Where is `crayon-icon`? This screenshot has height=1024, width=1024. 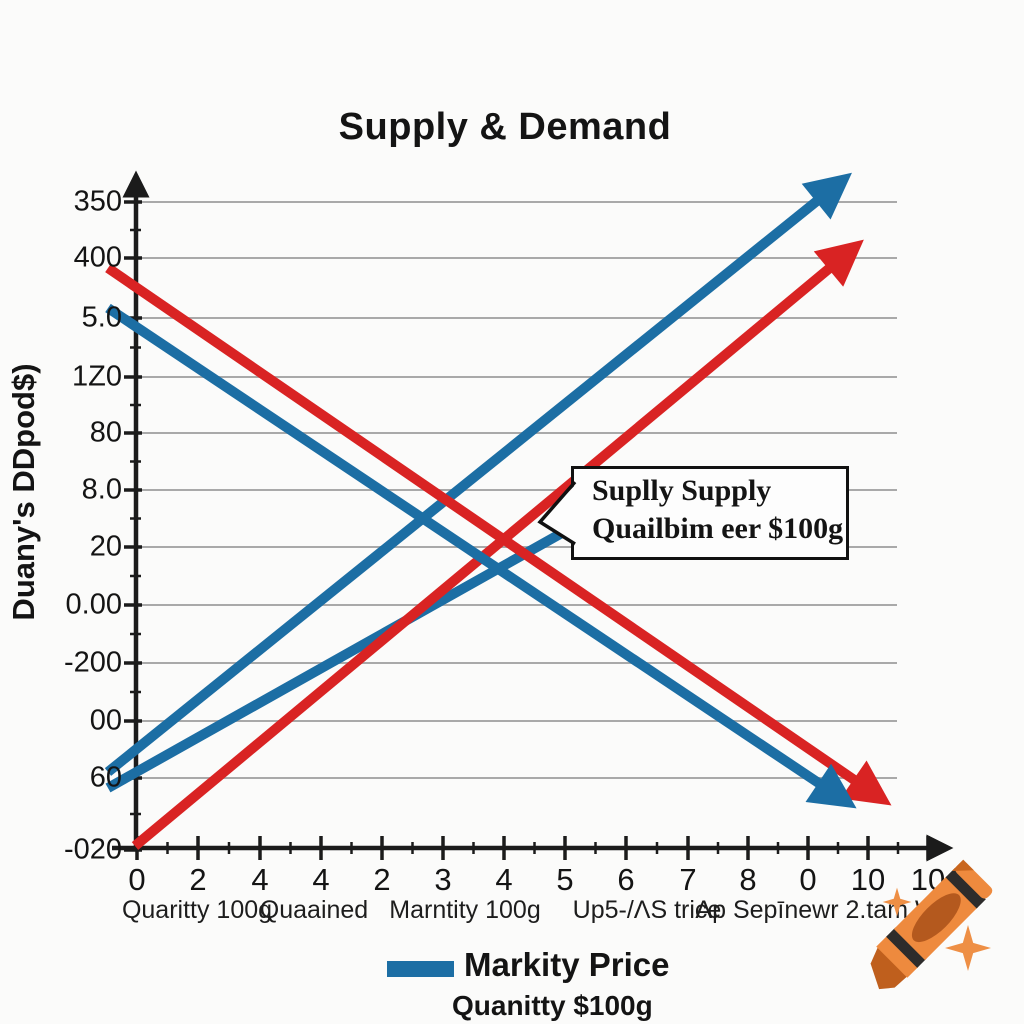
crayon-icon is located at coordinates (931, 924).